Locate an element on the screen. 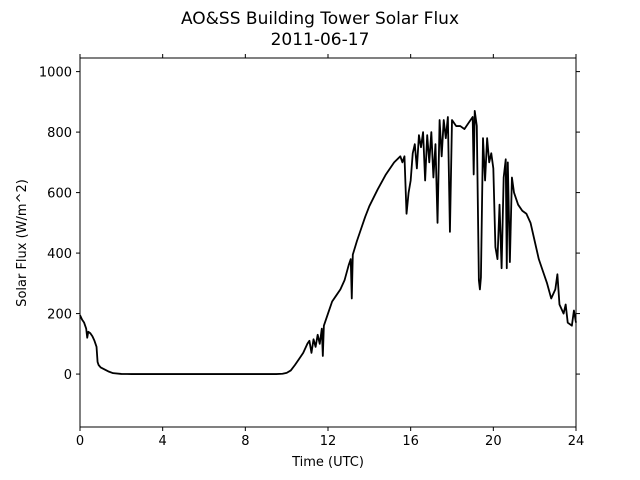  chart-subtitle: 2011-06-17 is located at coordinates (320, 40).